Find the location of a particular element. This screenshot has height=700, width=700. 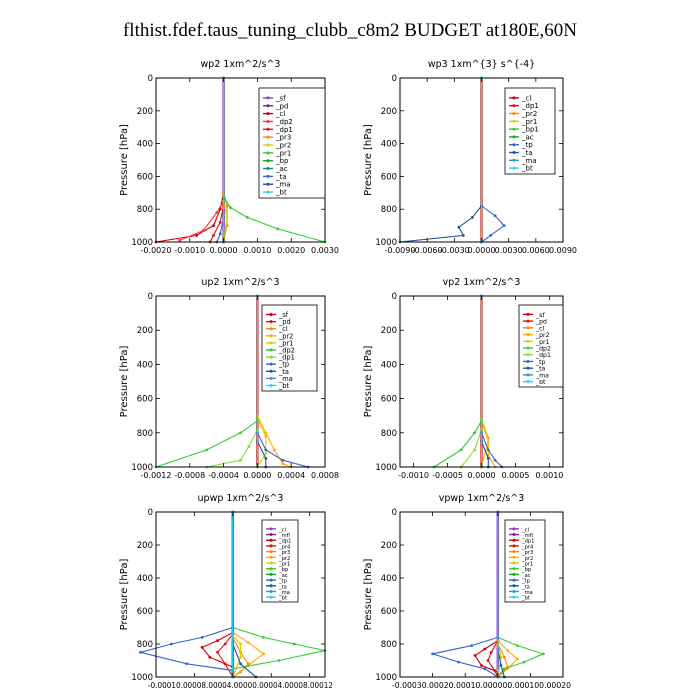

x-tick-labels-overlapping: -0.00030.00020.00010.000000.000100.00020 is located at coordinates (481, 685).